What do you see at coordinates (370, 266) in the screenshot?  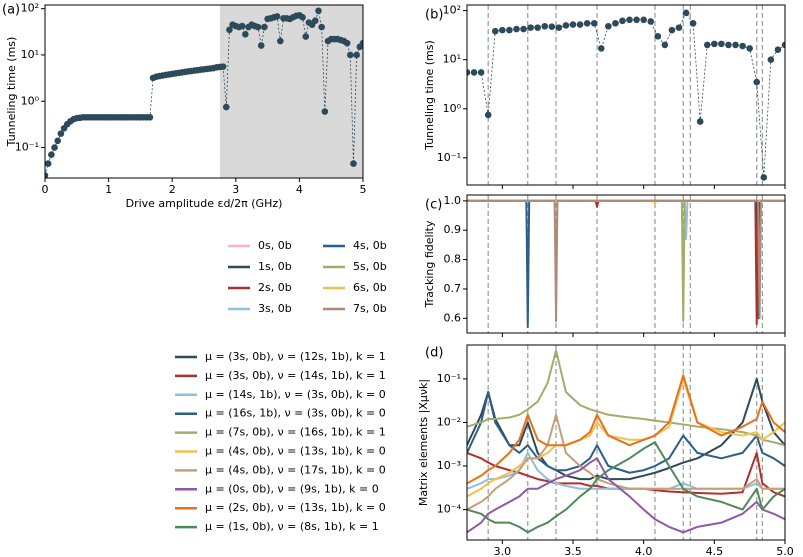 I see `legend-label: 5s, 0b` at bounding box center [370, 266].